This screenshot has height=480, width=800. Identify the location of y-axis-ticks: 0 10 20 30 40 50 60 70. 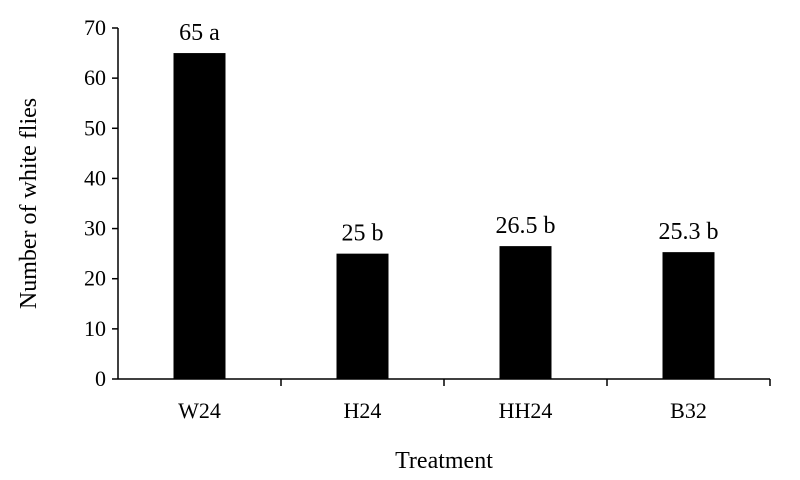
(101, 203).